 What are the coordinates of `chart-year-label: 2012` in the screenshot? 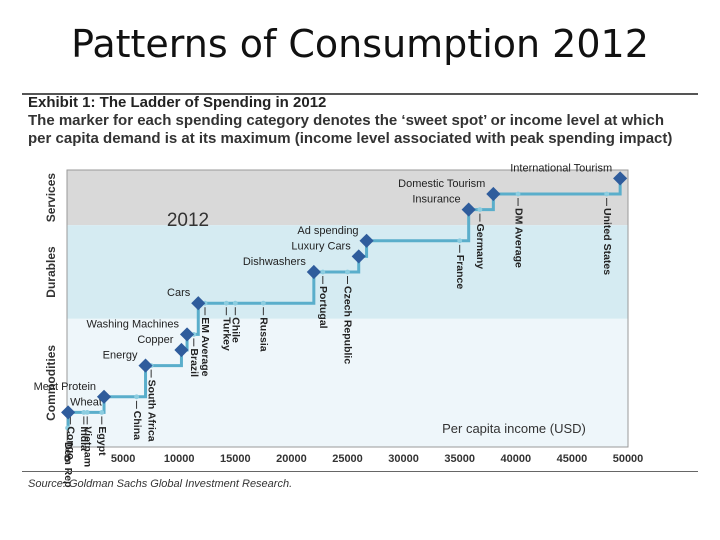 It's located at (188, 220).